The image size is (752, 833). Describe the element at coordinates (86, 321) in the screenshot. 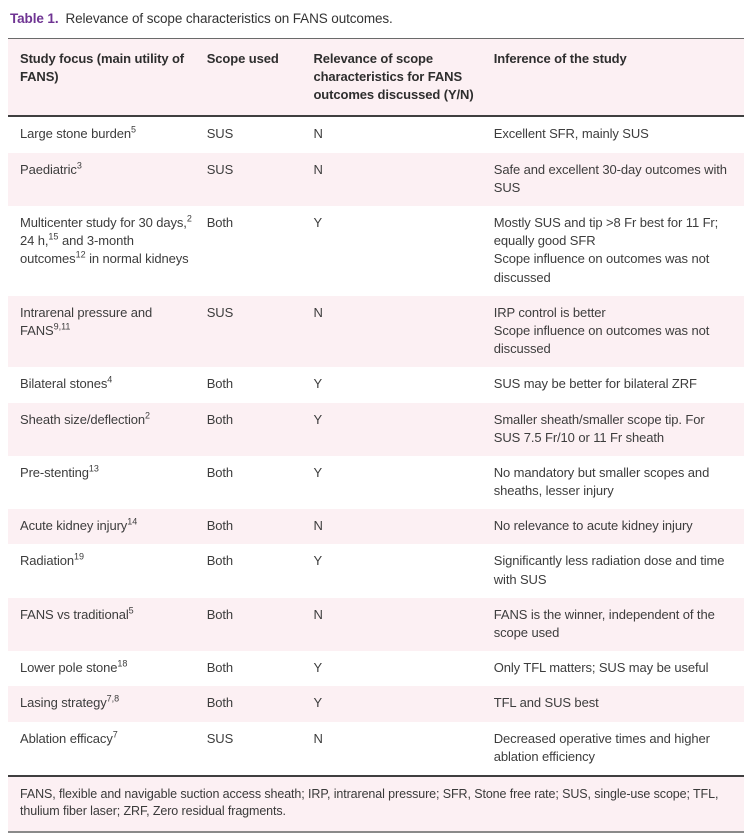

I see `study-focus-cell: Intrarenal pressure and FANS9,11` at that location.